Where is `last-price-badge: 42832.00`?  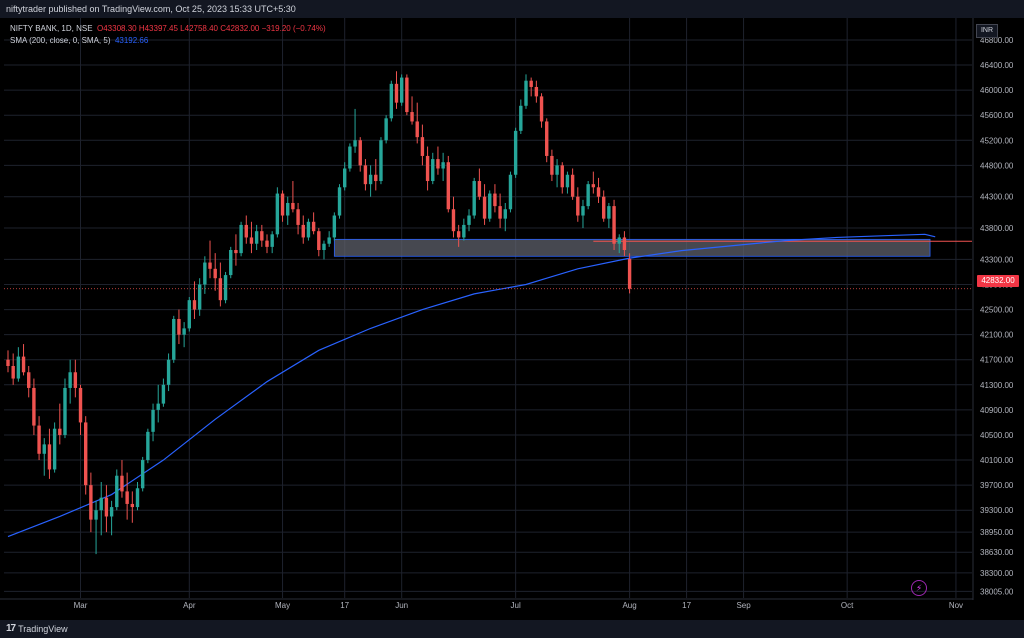
last-price-badge: 42832.00 is located at coordinates (998, 281).